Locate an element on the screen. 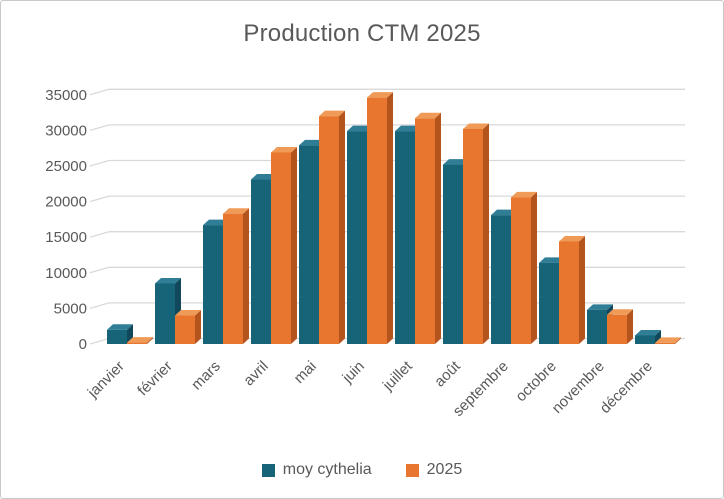 The height and width of the screenshot is (499, 724). bar-front-2025-janvier is located at coordinates (137, 343).